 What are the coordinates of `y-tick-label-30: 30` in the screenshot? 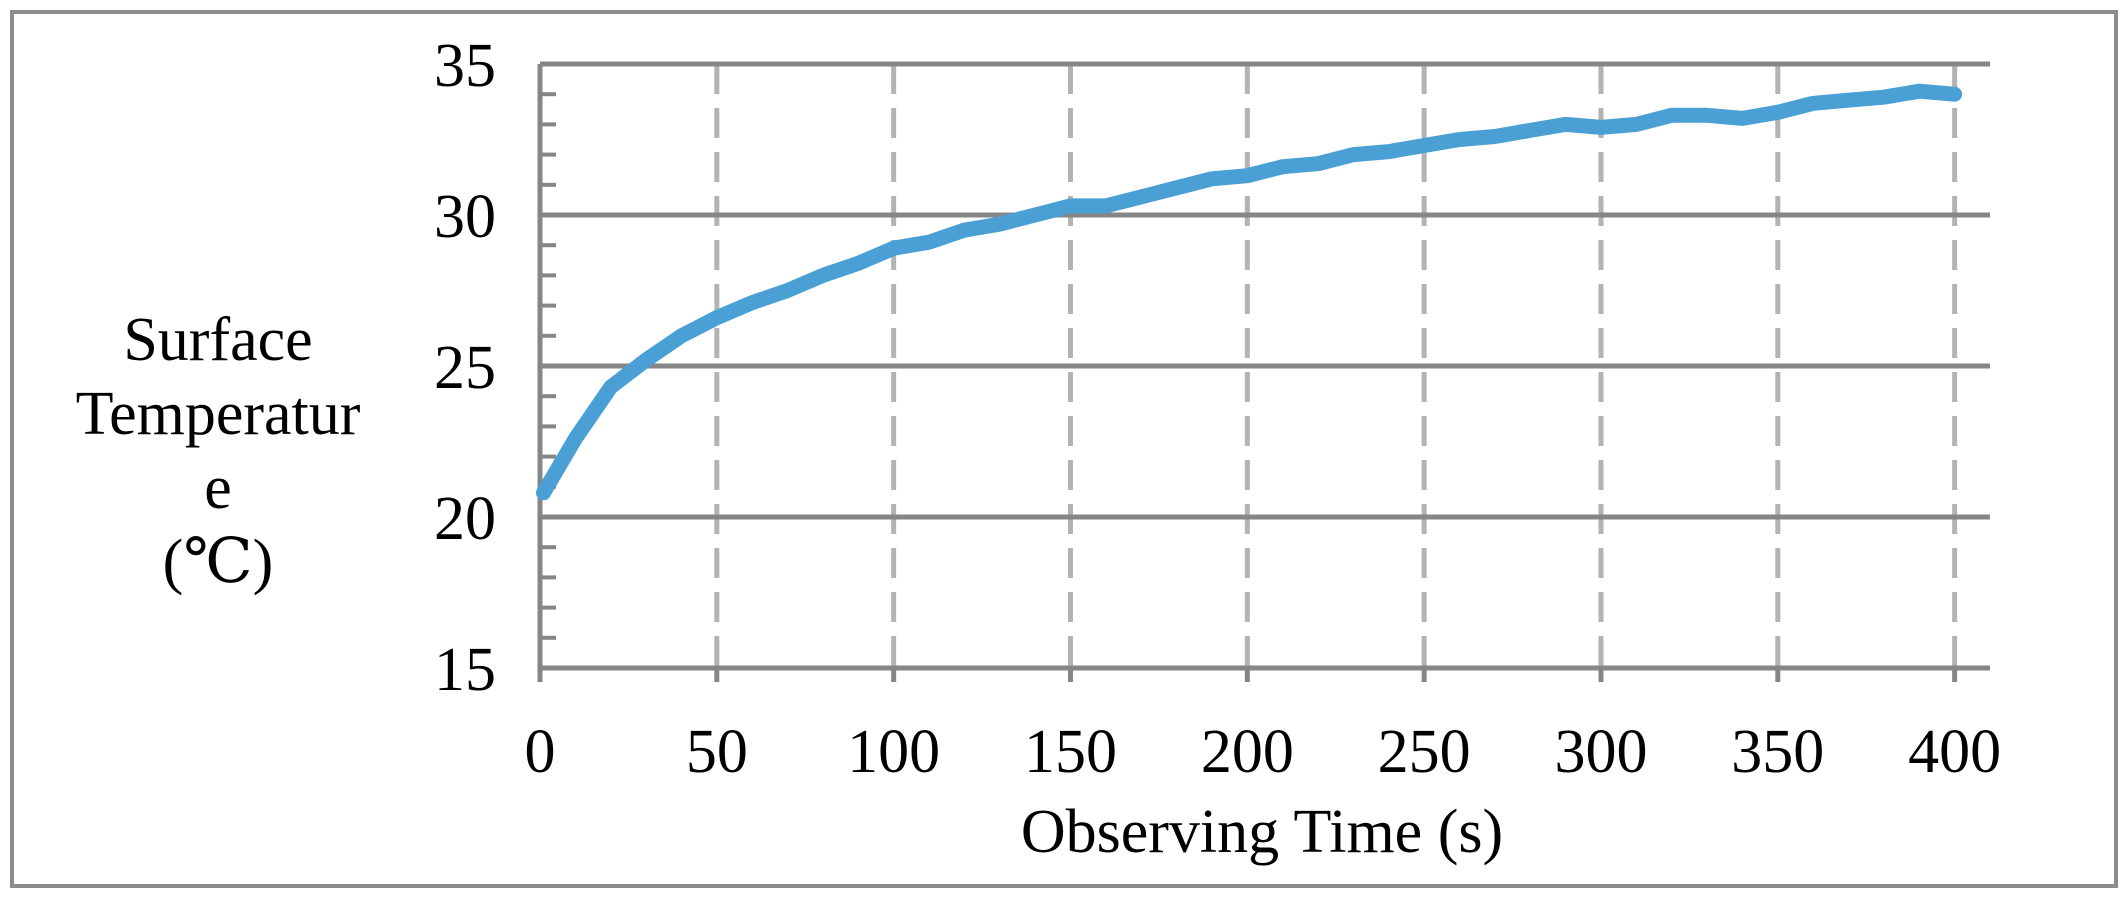 It's located at (465, 217).